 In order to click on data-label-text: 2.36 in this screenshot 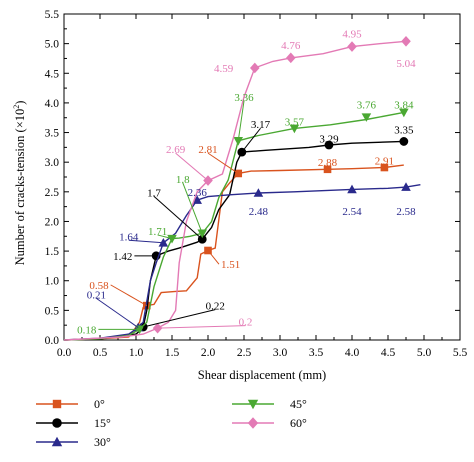, I will do `click(198, 193)`.